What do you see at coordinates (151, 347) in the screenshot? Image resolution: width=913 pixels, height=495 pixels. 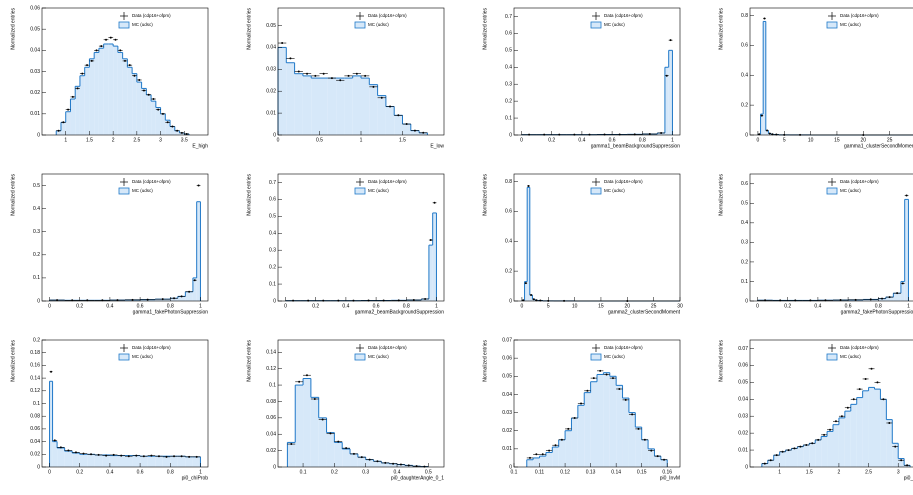 I see `legend-label: Data (cdp16+ofpm)` at bounding box center [151, 347].